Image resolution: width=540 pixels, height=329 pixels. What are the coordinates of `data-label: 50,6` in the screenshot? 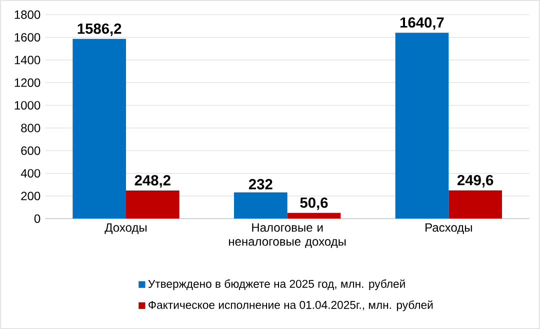 It's located at (314, 203).